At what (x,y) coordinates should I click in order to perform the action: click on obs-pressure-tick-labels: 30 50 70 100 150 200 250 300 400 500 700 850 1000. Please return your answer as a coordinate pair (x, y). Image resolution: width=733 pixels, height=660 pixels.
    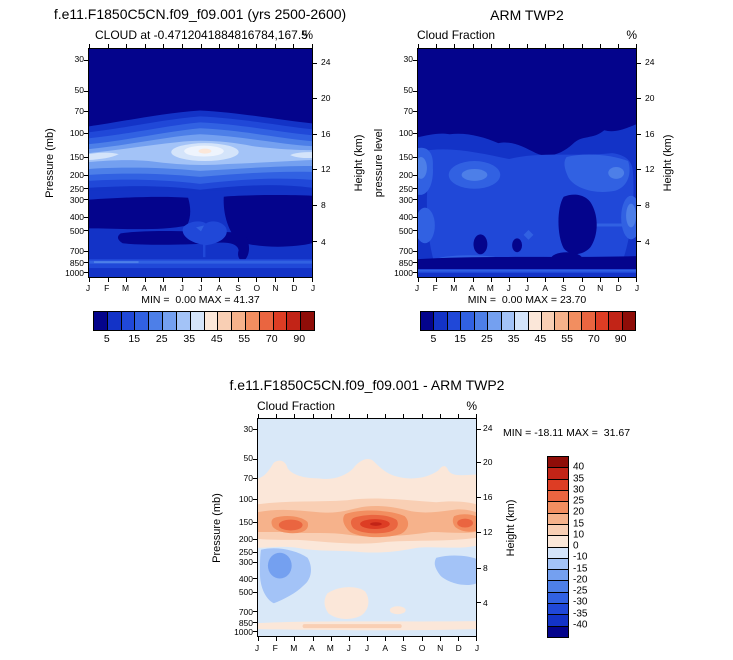
    Looking at the image, I should click on (391, 163).